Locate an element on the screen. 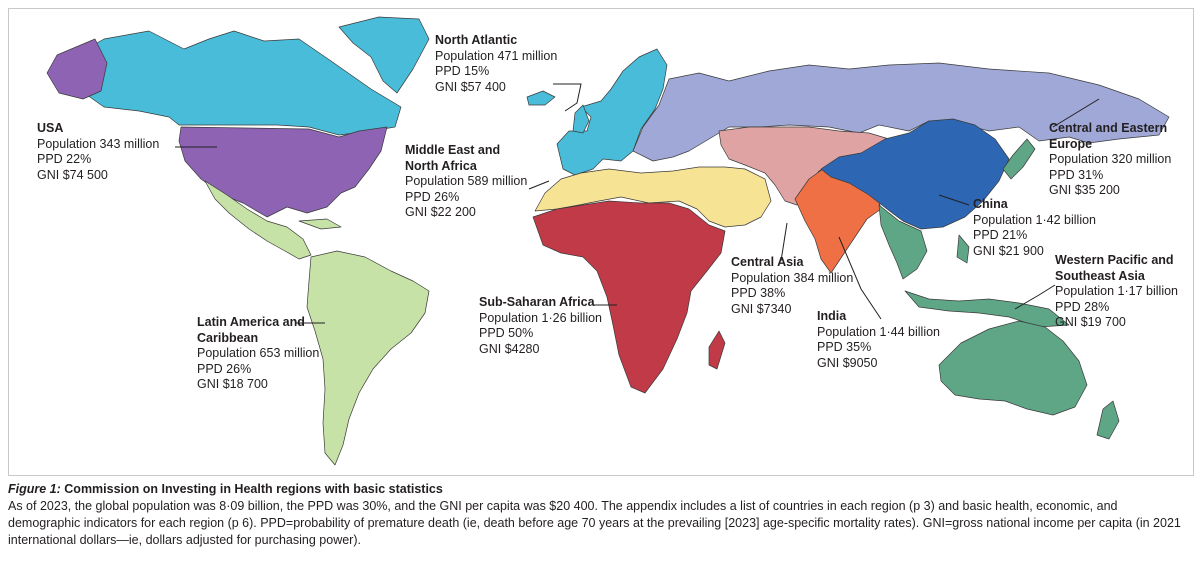 The image size is (1200, 561). contiguous-usa-shape is located at coordinates (283, 172).